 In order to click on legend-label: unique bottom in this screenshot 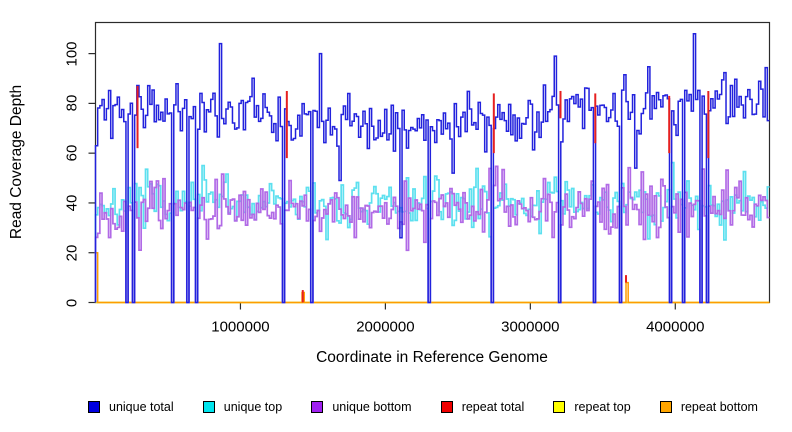, I will do `click(372, 407)`.